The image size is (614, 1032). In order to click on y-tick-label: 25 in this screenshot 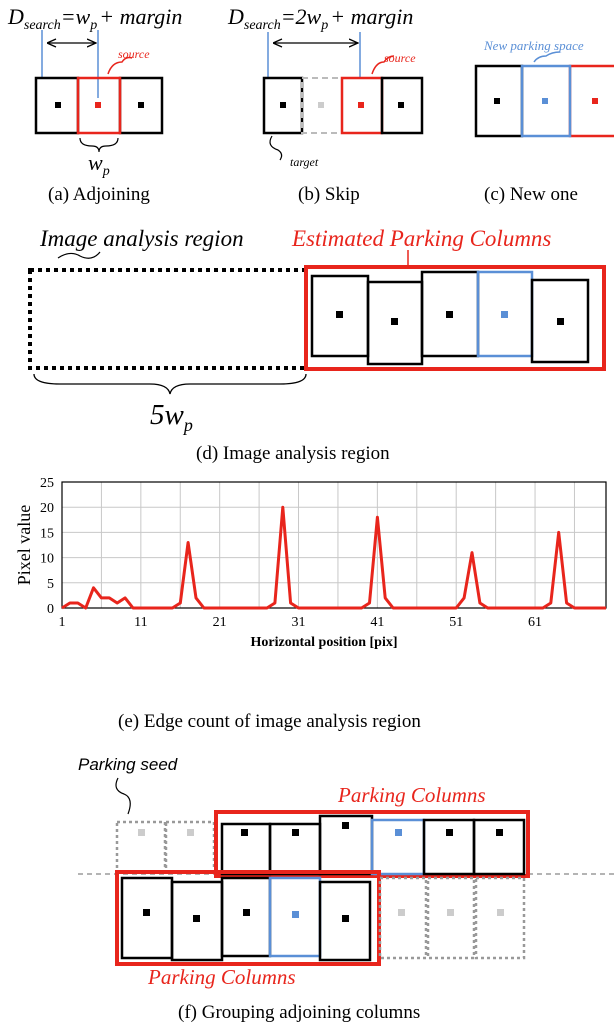, I will do `click(47, 483)`.